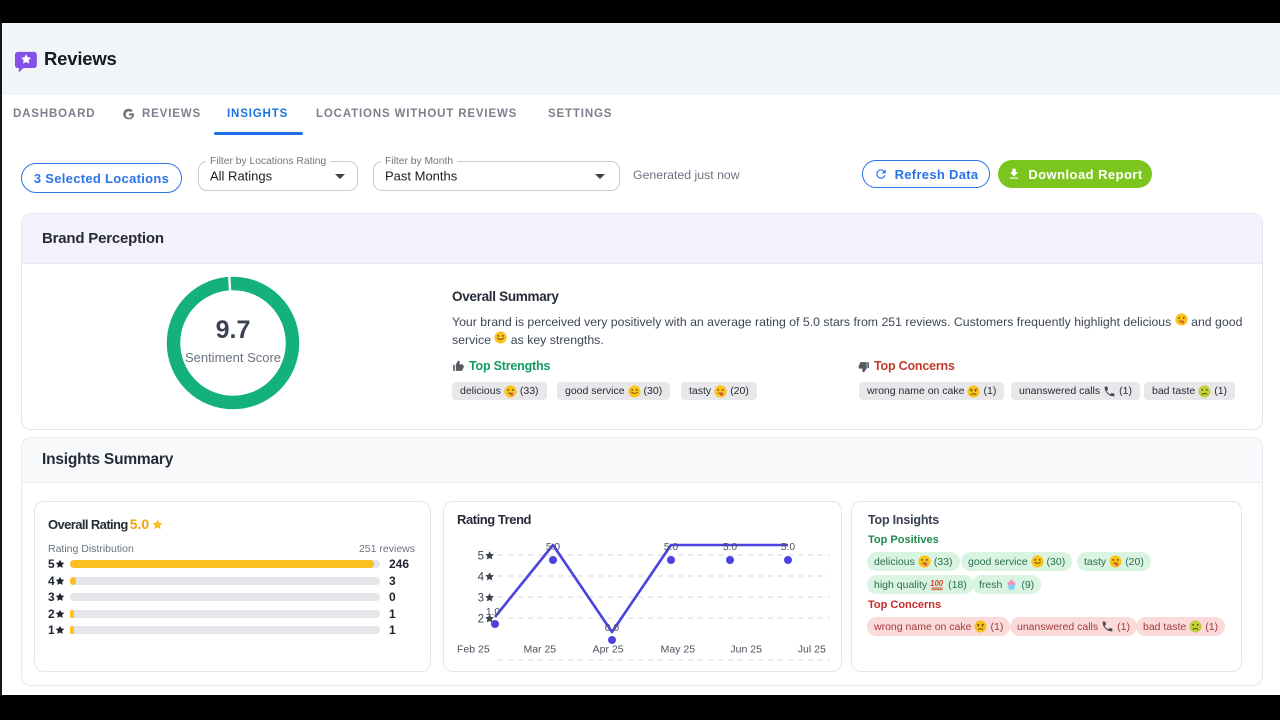  I want to click on svg-text: 5, so click(481, 557).